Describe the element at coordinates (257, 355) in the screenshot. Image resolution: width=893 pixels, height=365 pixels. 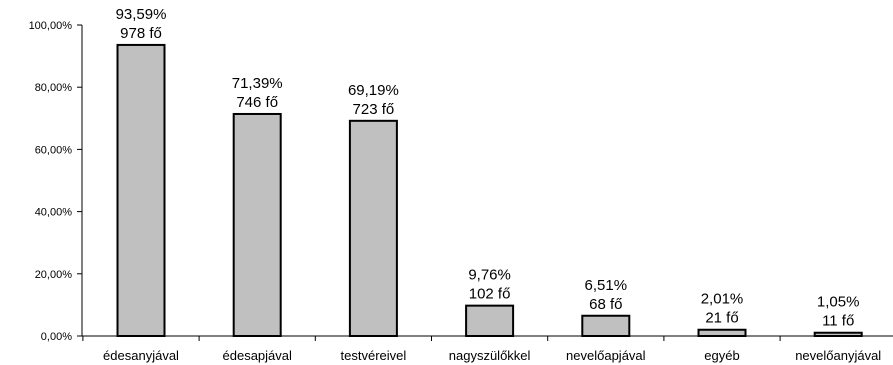
I see `x-category-label: édesapjával` at that location.